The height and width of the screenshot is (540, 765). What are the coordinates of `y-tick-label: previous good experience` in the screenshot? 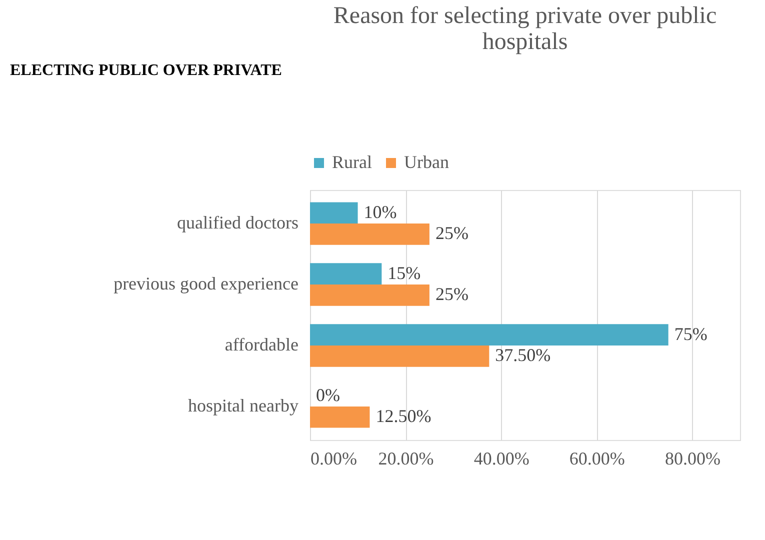 It's located at (206, 284).